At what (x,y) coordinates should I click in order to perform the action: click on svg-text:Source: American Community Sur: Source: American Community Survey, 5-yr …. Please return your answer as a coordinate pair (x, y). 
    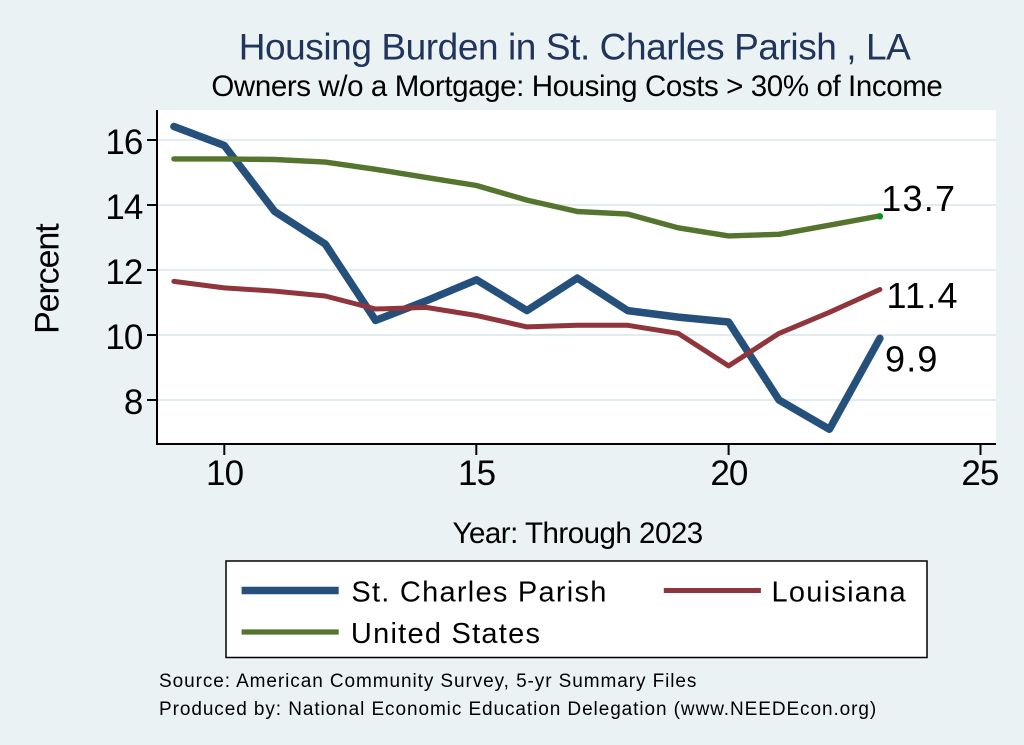
    Looking at the image, I should click on (428, 681).